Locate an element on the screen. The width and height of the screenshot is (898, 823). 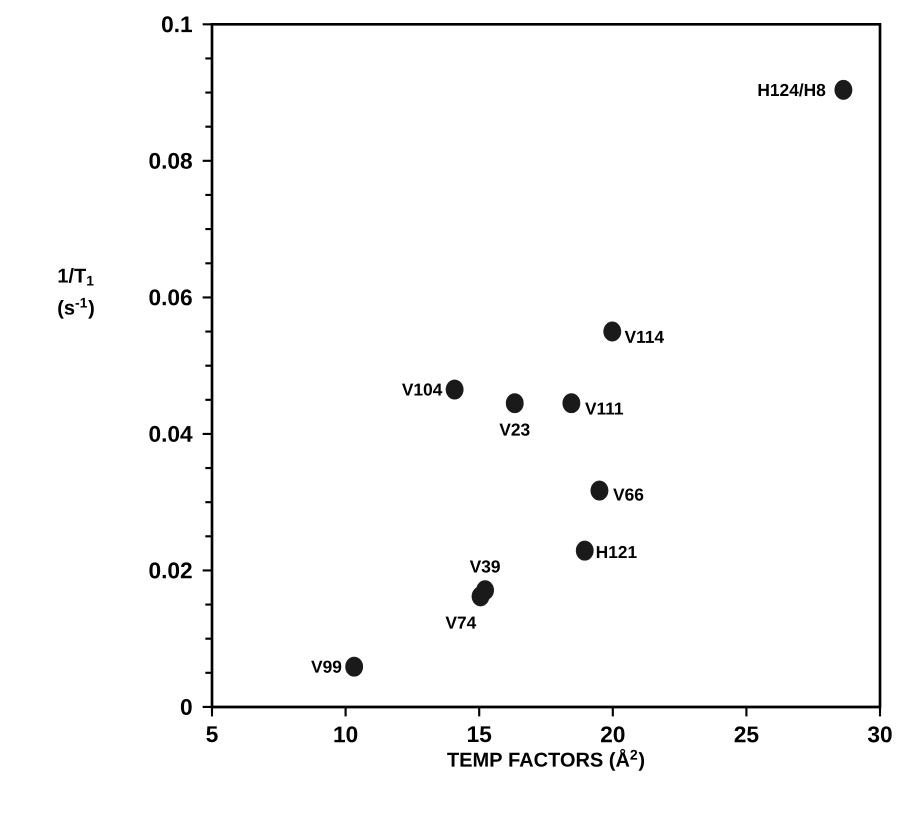
y-tick-label: 0.08 is located at coordinates (170, 160).